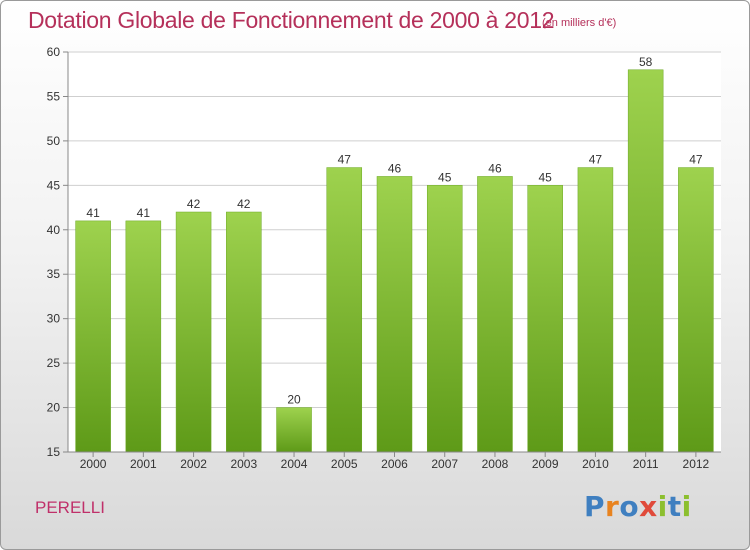 The width and height of the screenshot is (750, 550). Describe the element at coordinates (545, 464) in the screenshot. I see `x-tick-label-2009: 2009` at that location.